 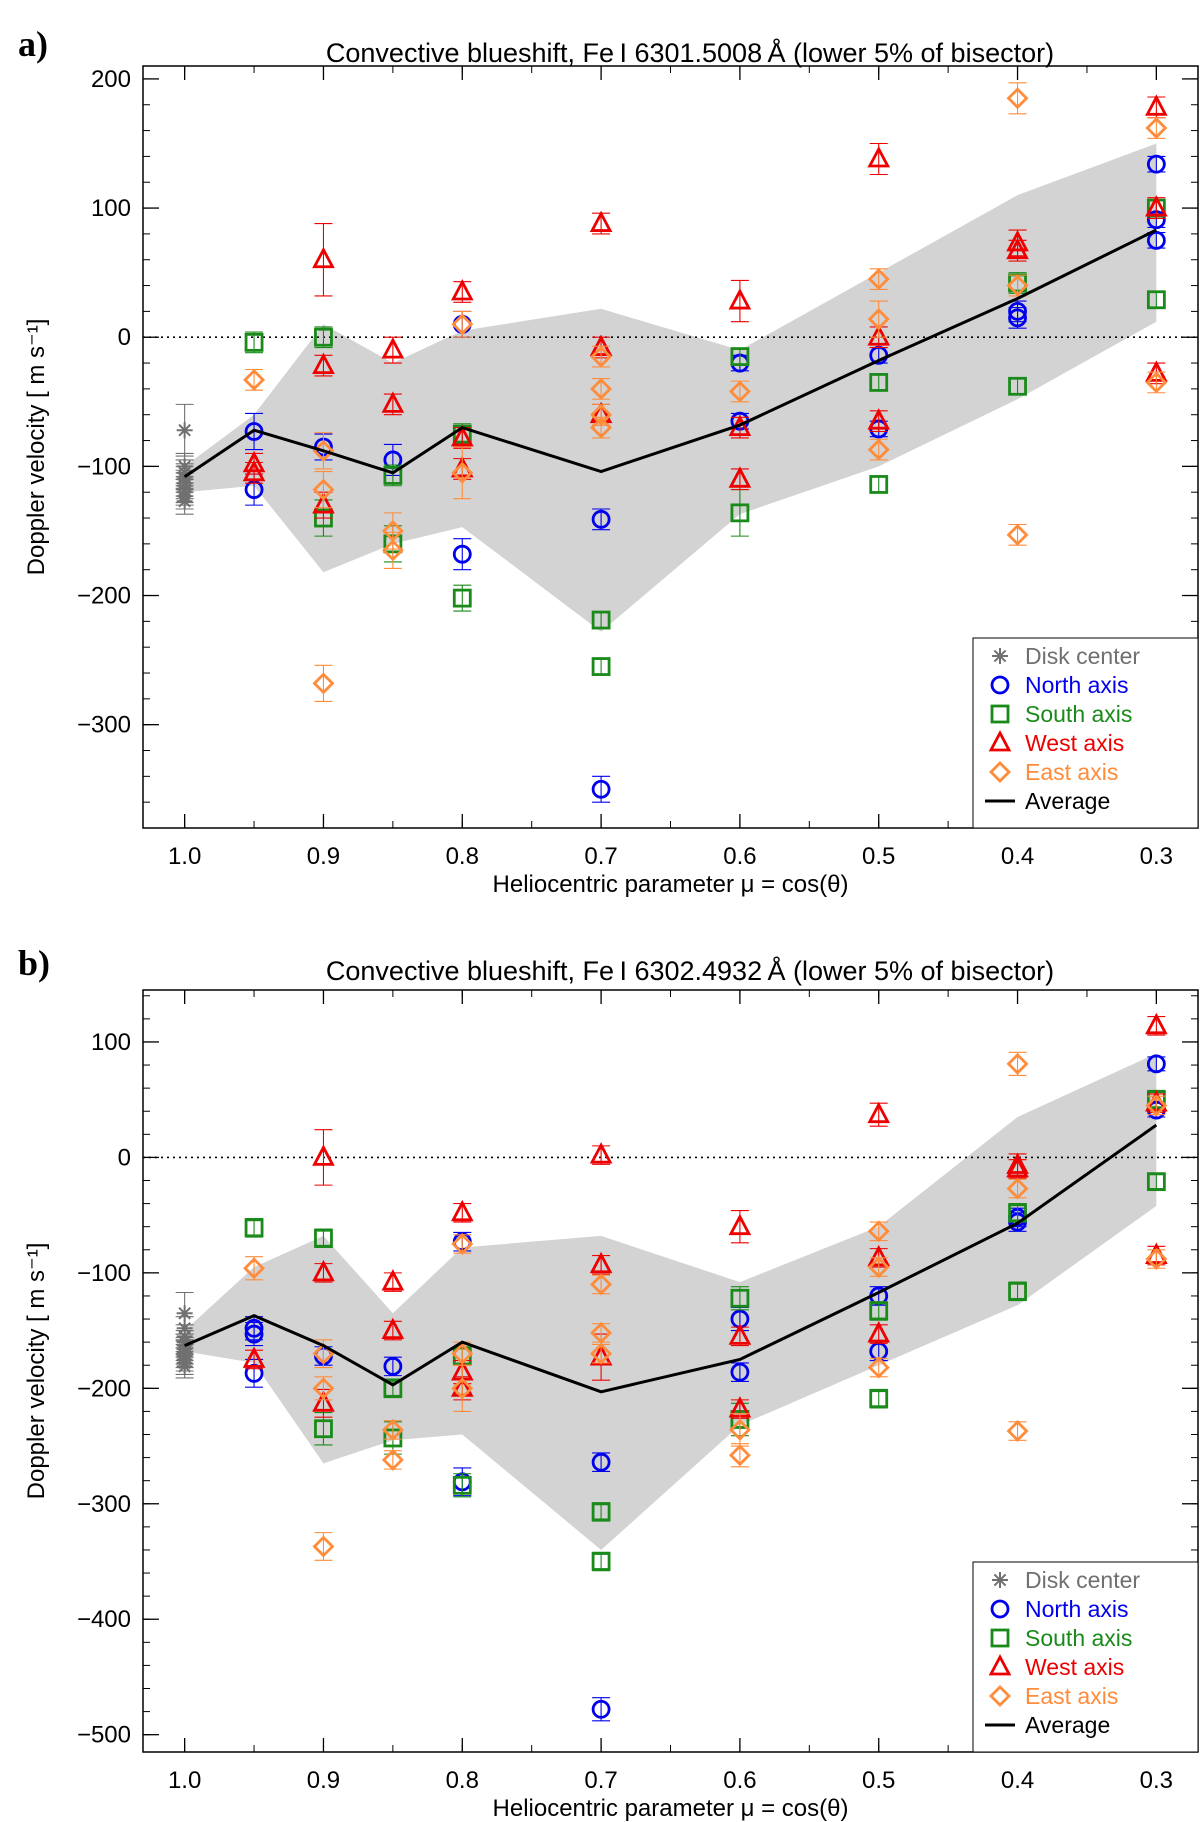 What do you see at coordinates (104, 1504) in the screenshot?
I see `y-tick-label: −300` at bounding box center [104, 1504].